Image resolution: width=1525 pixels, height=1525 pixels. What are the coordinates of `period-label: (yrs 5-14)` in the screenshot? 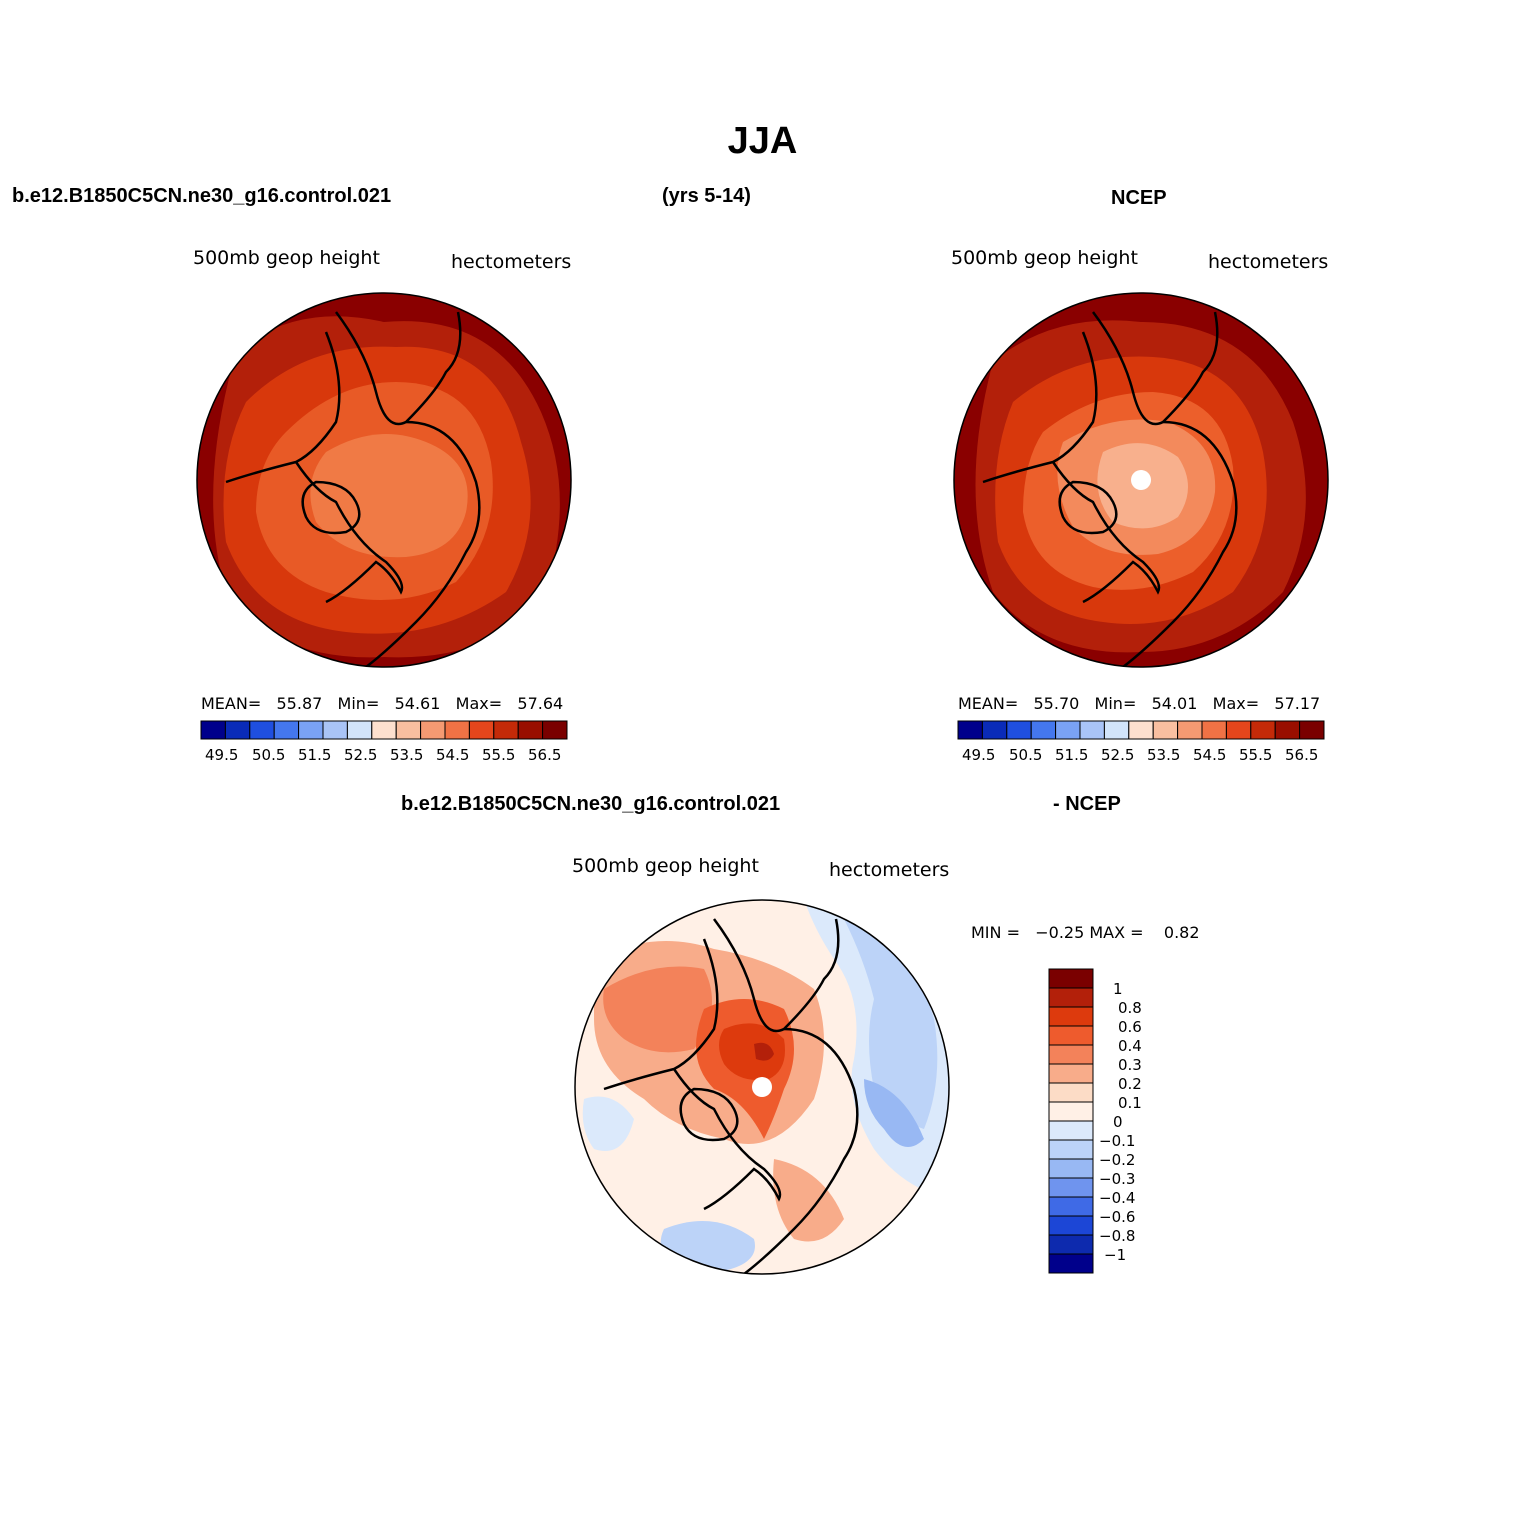 It's located at (706, 196).